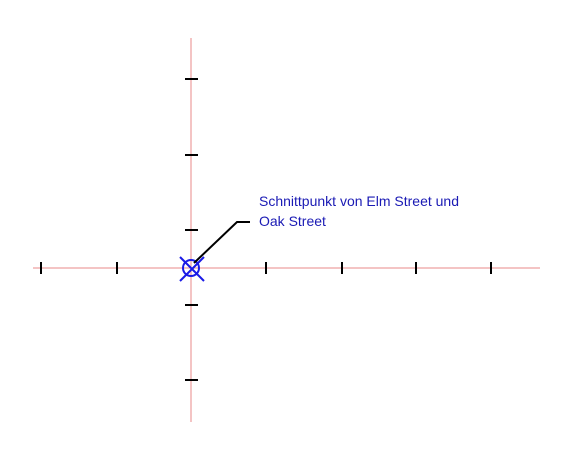 The image size is (576, 460). Describe the element at coordinates (266, 268) in the screenshot. I see `horizontal-ticks` at that location.